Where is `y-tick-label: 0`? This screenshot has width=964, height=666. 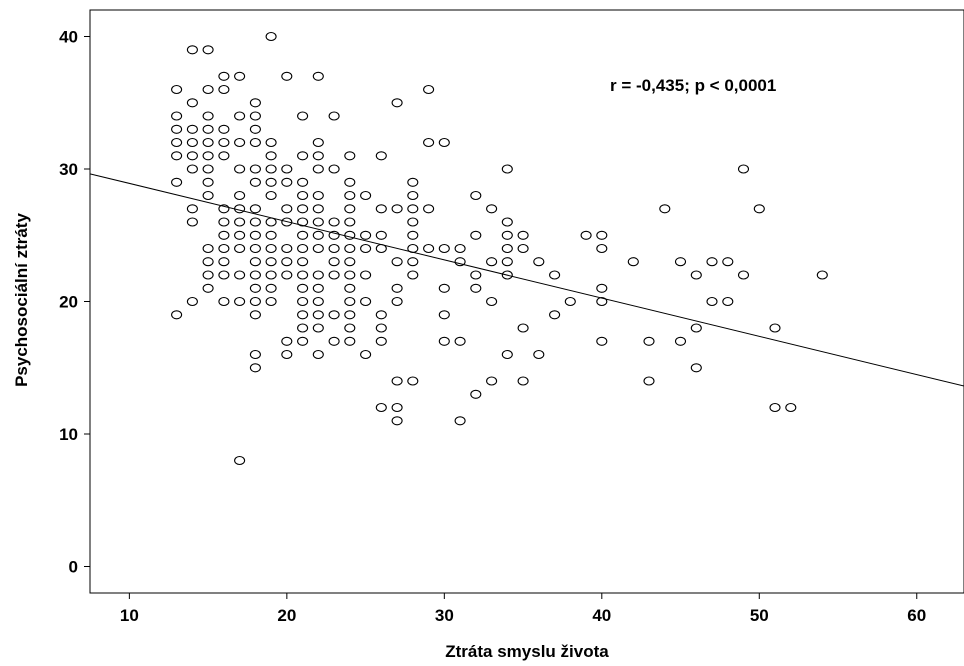 y-tick-label: 0 is located at coordinates (73, 567).